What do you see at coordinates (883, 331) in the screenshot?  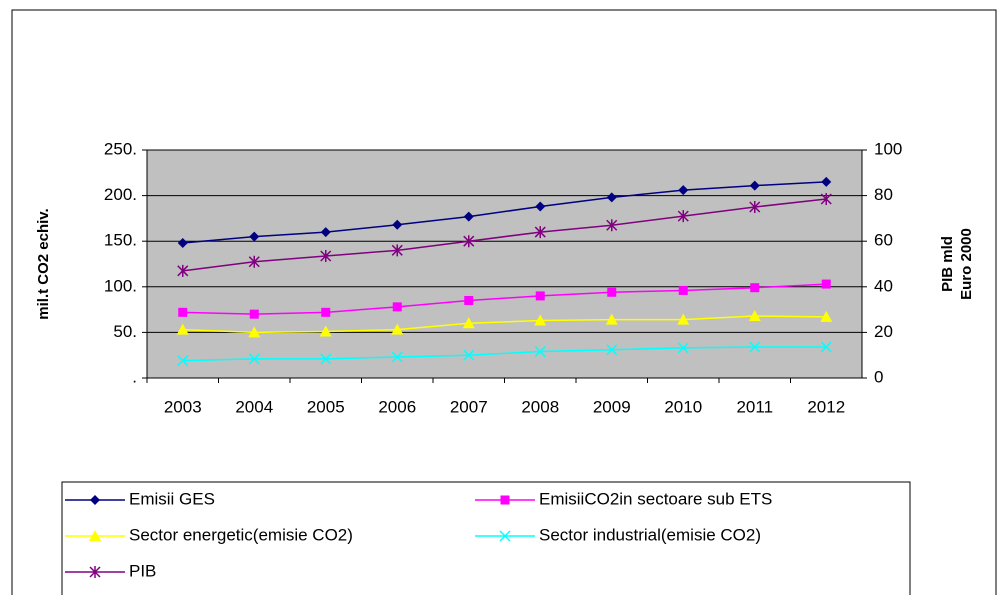 I see `y2-tick-label: 20` at bounding box center [883, 331].